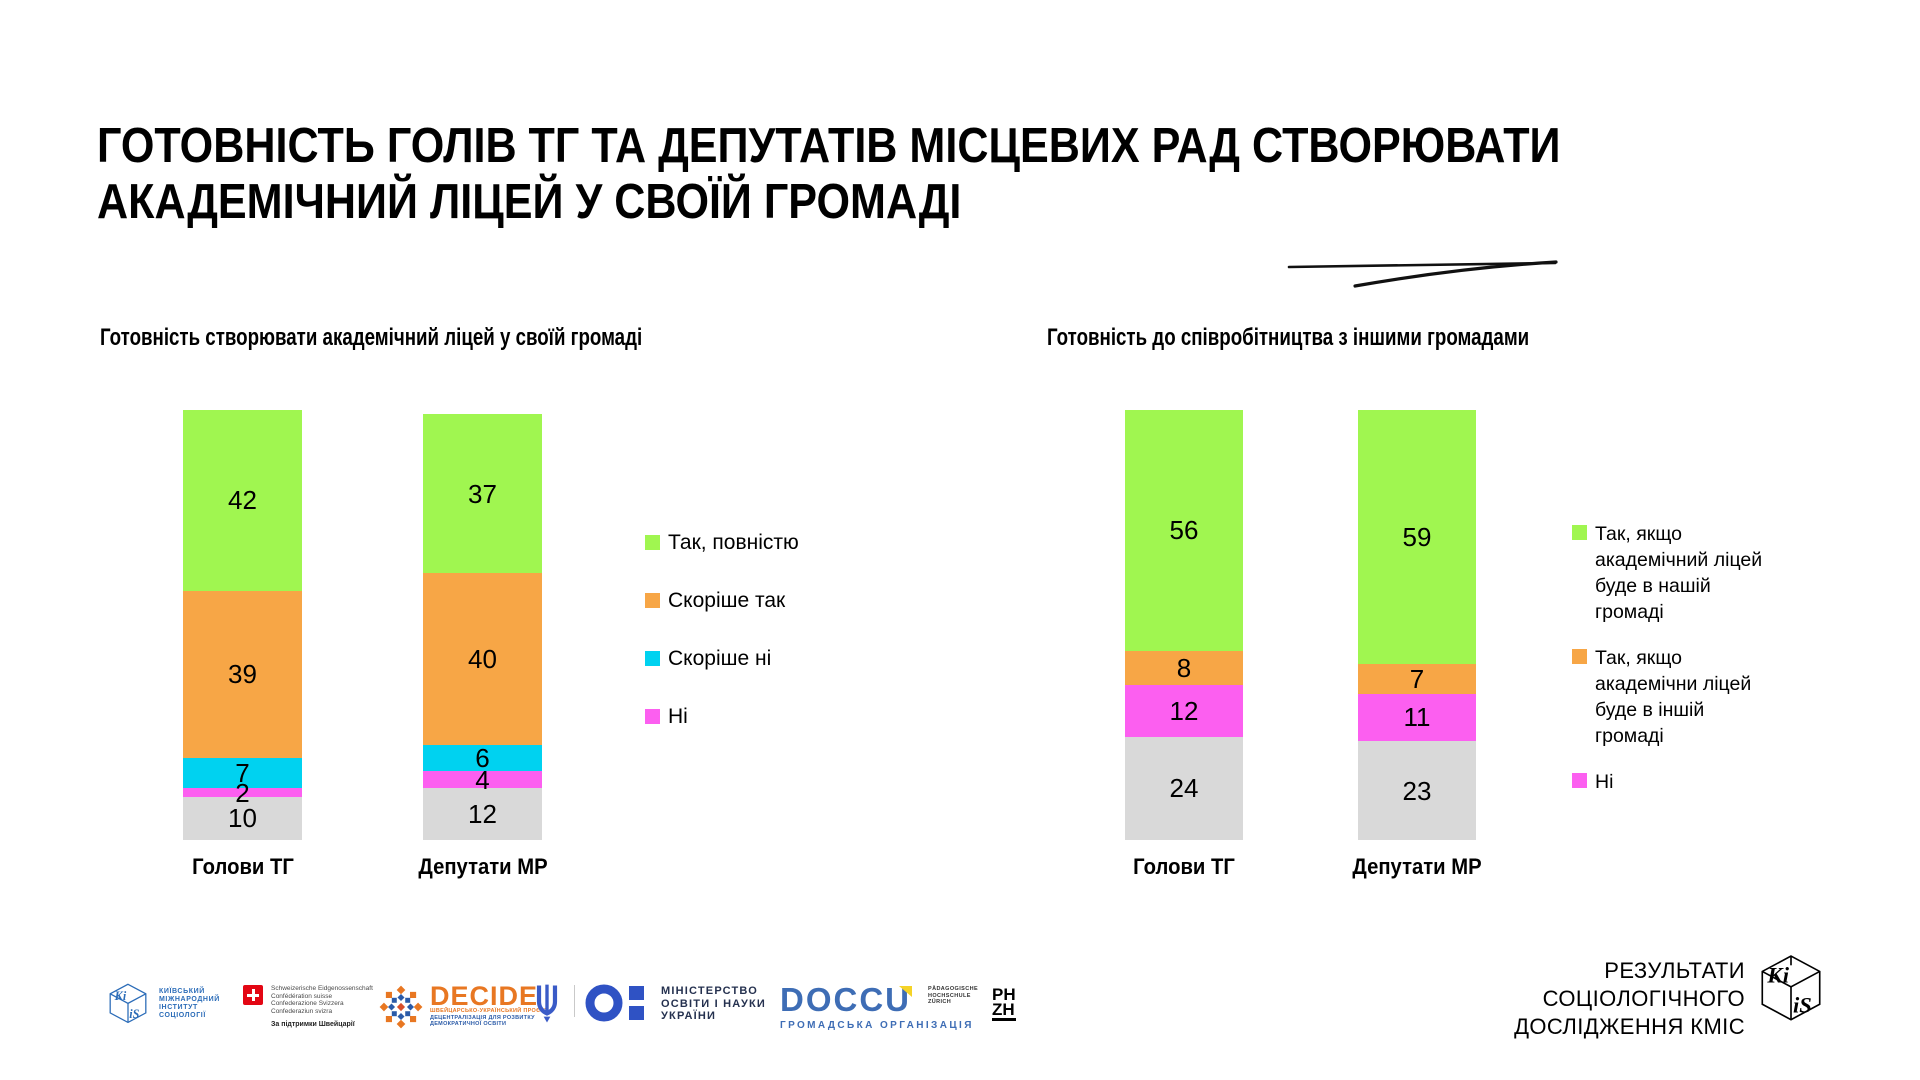 Image resolution: width=1920 pixels, height=1080 pixels. I want to click on bar-segment: 4, so click(482, 780).